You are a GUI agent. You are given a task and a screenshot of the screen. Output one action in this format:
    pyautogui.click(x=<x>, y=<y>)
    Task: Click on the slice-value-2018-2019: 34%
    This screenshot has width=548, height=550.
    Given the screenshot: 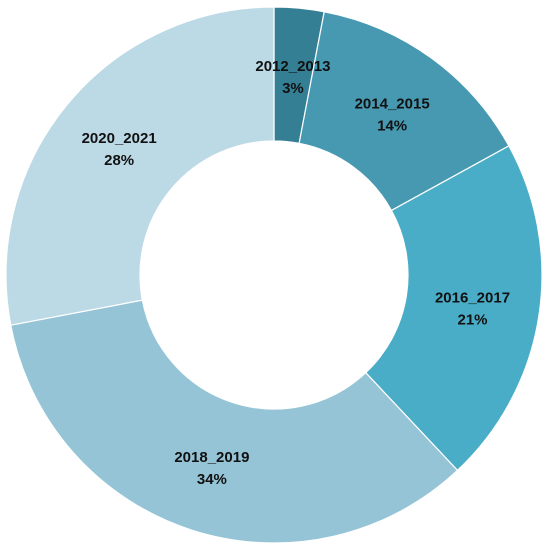 What is the action you would take?
    pyautogui.click(x=212, y=479)
    